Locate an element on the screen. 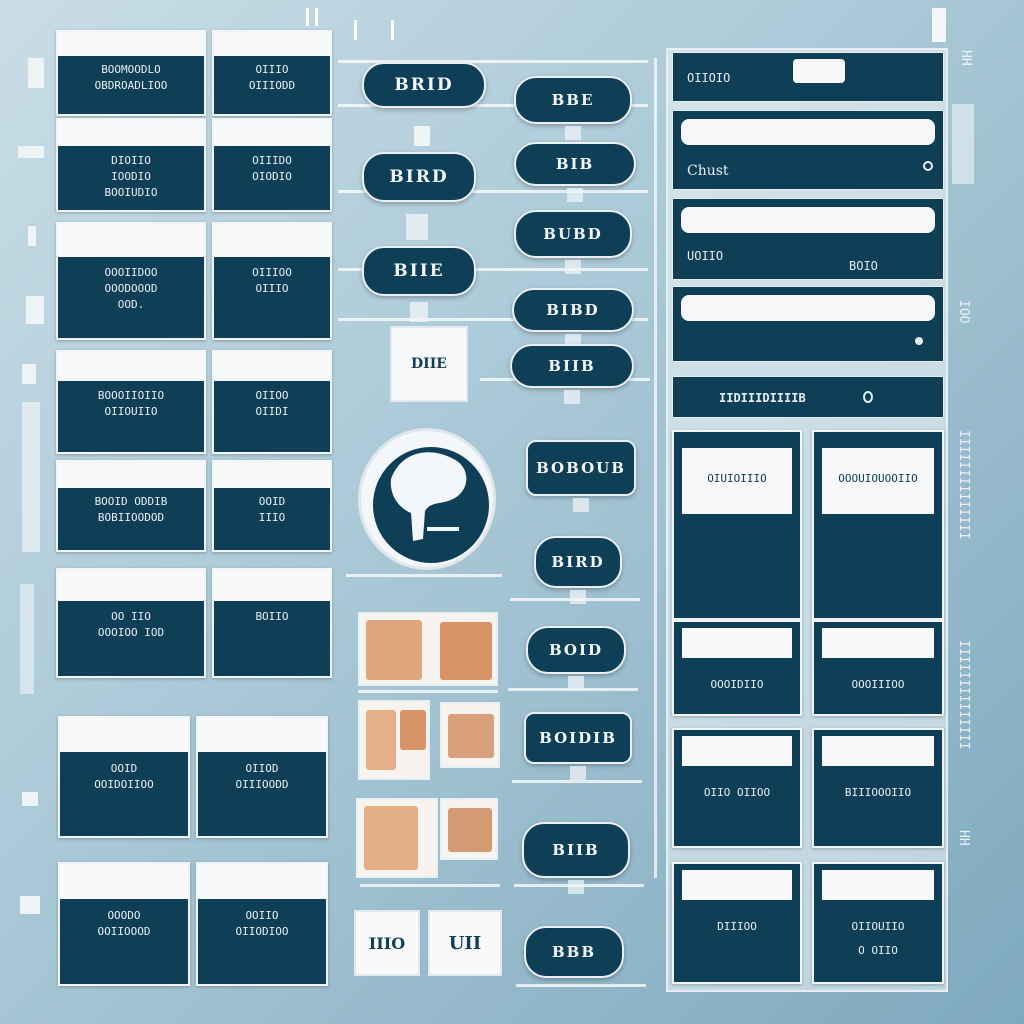  card-text: OIIOO is located at coordinates (272, 395).